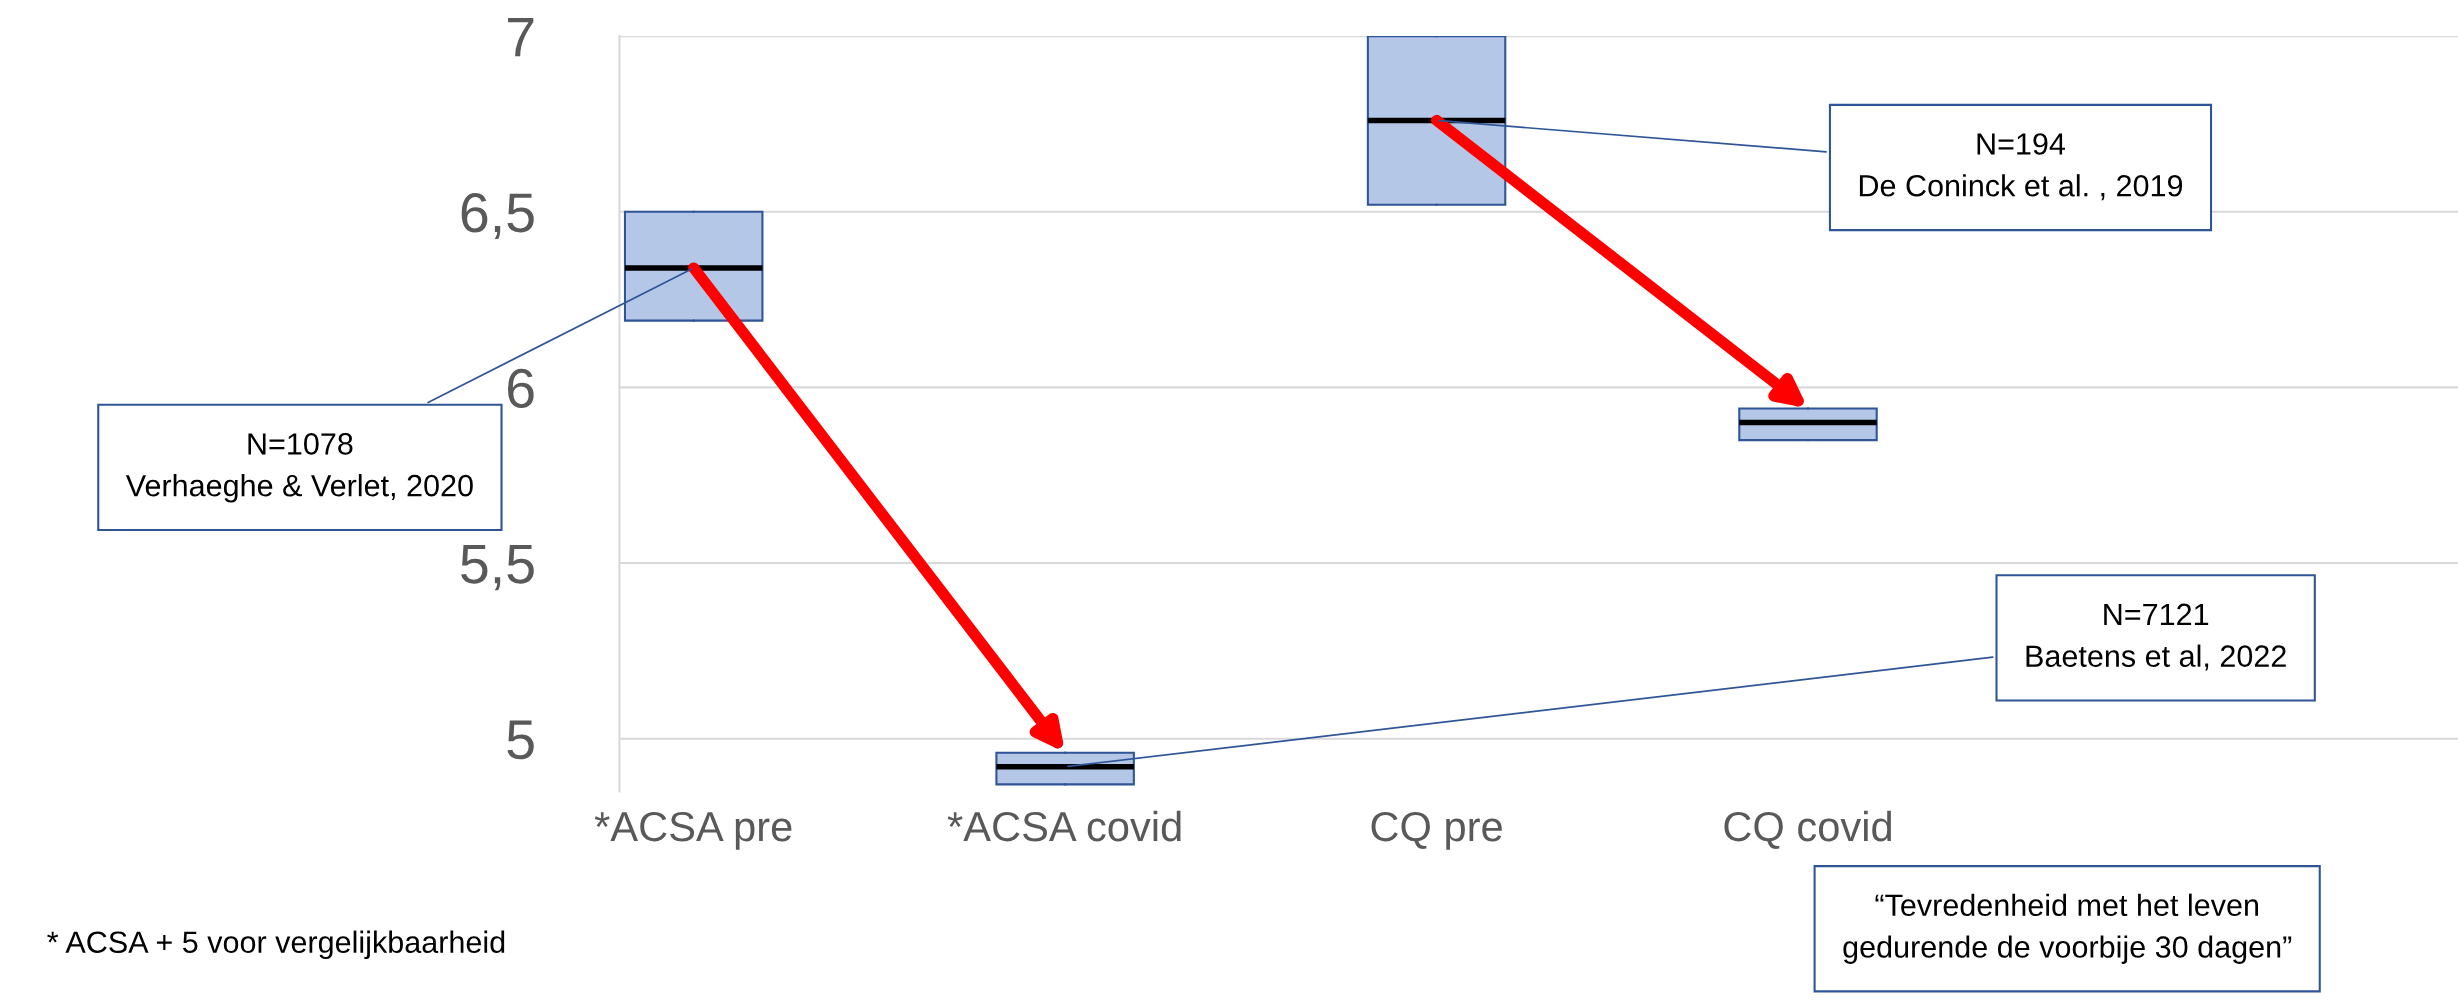 The image size is (2458, 1003). What do you see at coordinates (520, 740) in the screenshot?
I see `y-tick-label: 5` at bounding box center [520, 740].